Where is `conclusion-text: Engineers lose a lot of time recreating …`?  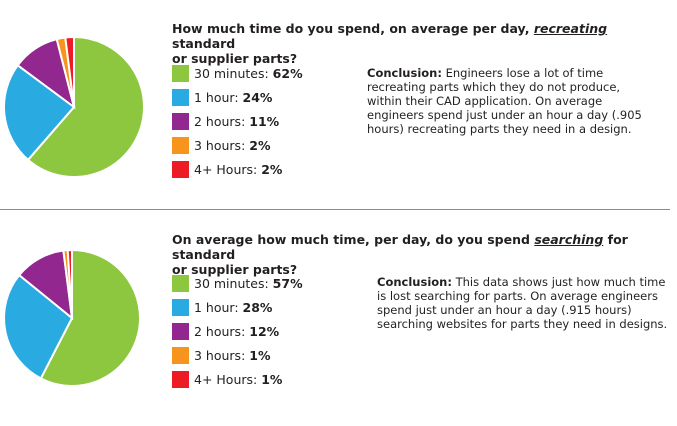 conclusion-text: Engineers lose a lot of time recreating … is located at coordinates (504, 101).